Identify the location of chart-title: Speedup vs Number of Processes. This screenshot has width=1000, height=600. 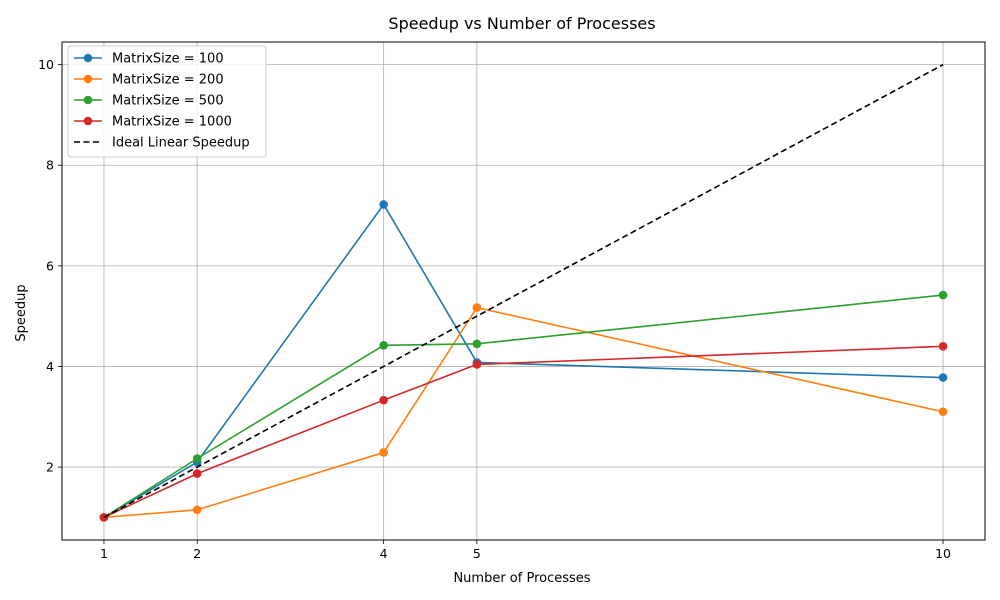
(521, 23).